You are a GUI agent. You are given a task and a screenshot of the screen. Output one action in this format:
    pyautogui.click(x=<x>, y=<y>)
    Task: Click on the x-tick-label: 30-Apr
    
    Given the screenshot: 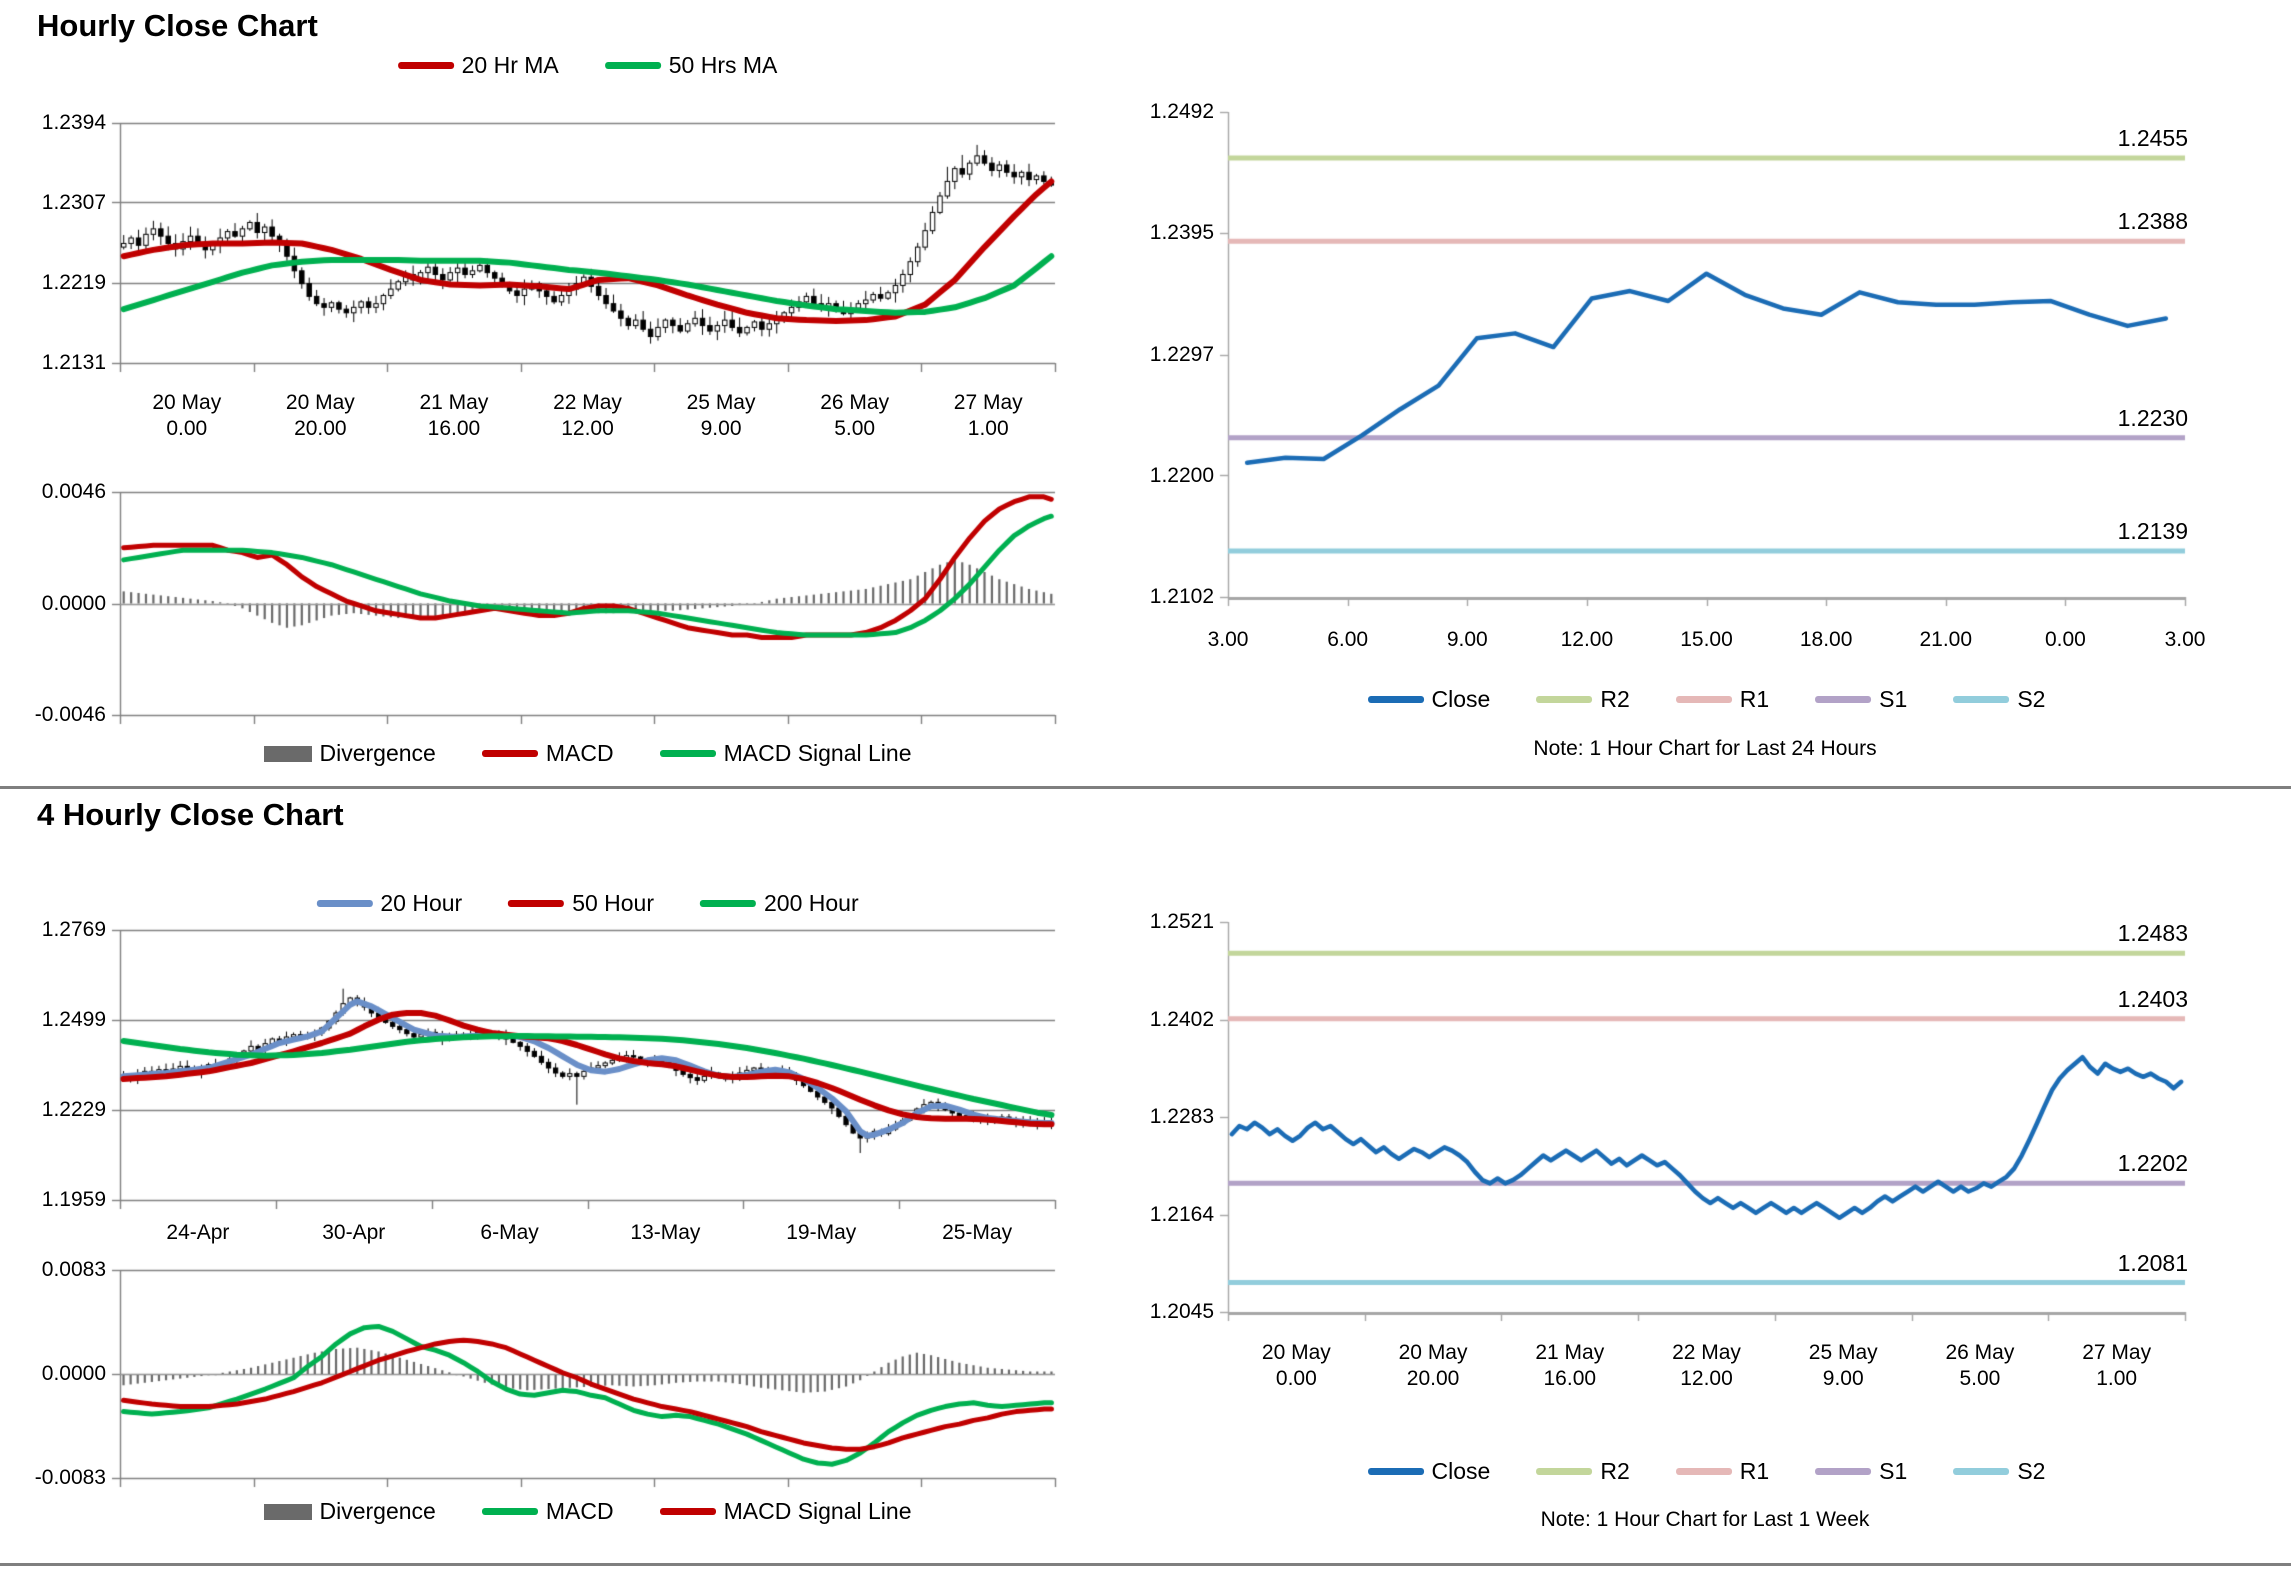 What is the action you would take?
    pyautogui.click(x=354, y=1232)
    